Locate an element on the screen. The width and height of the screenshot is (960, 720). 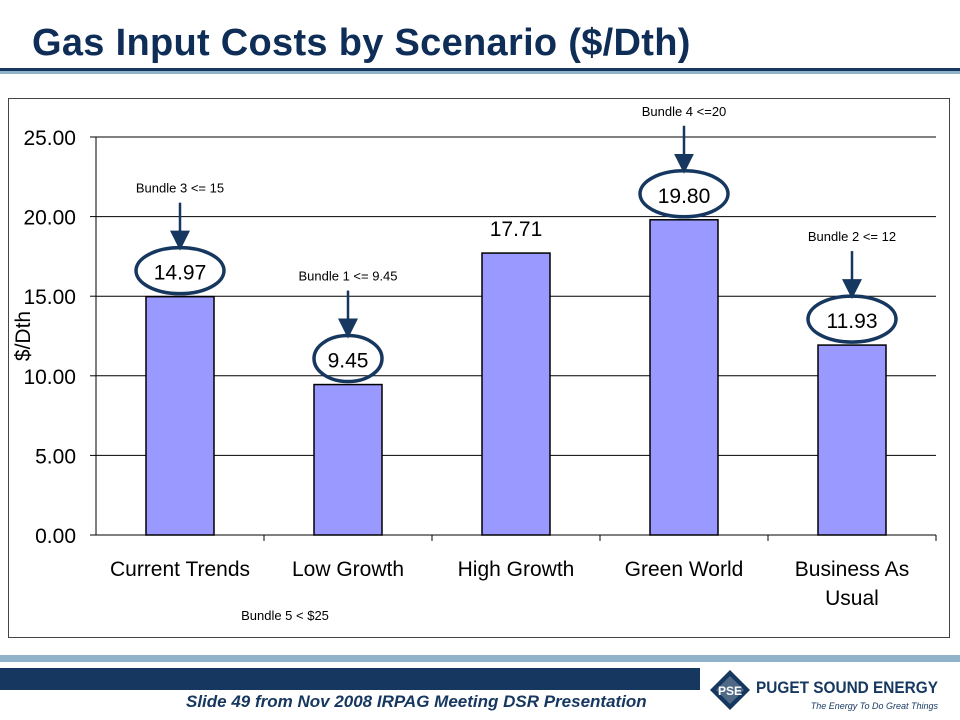
title-rule is located at coordinates (480, 69).